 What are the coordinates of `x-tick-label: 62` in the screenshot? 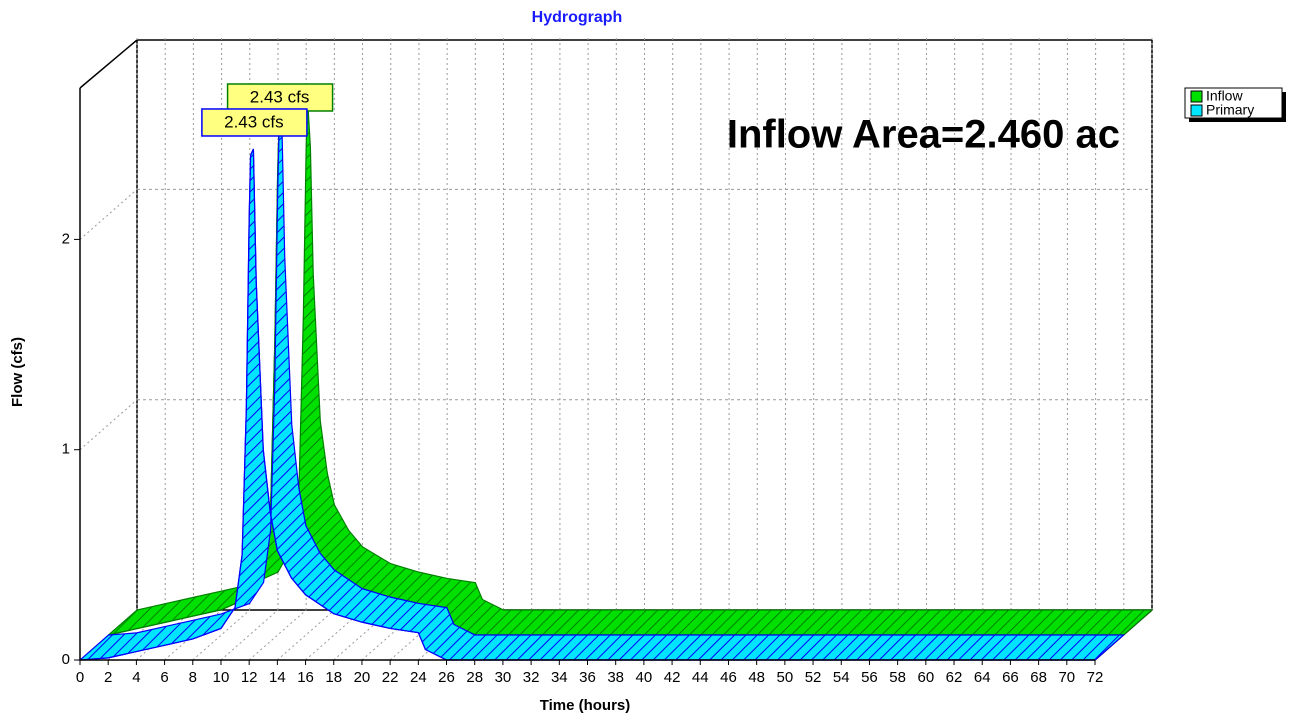 It's located at (954, 677).